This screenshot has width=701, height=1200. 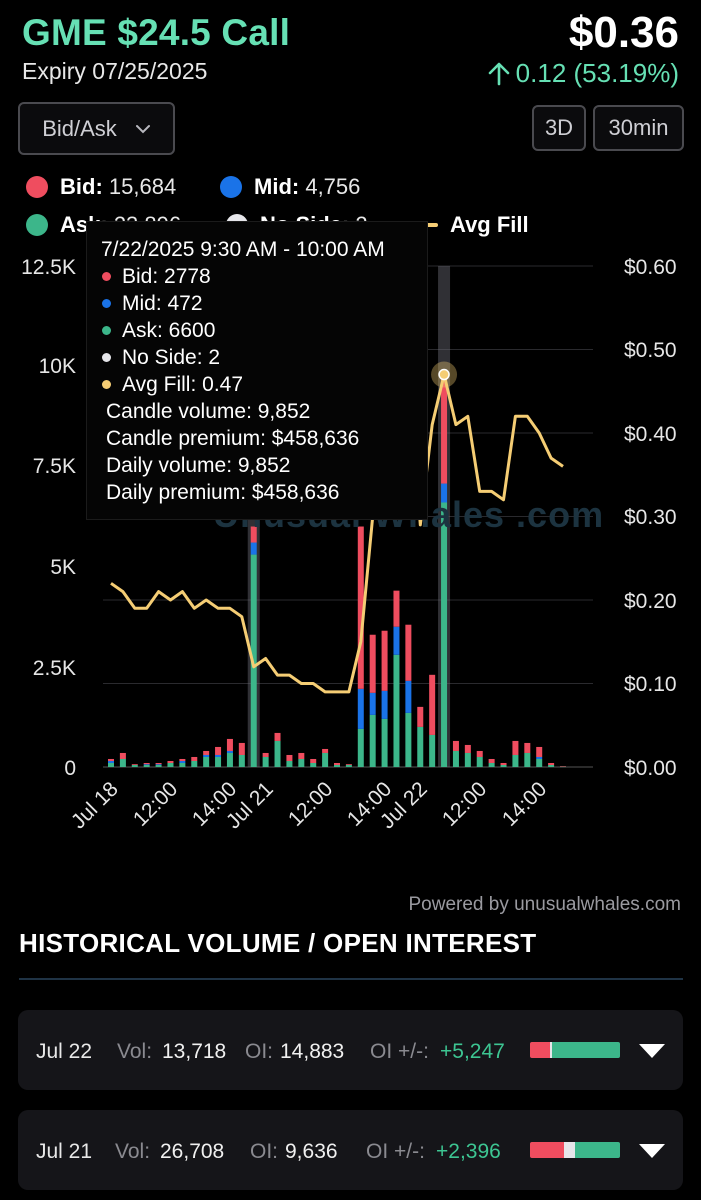 What do you see at coordinates (477, 225) in the screenshot?
I see `legend-avgfill: Avg Fill` at bounding box center [477, 225].